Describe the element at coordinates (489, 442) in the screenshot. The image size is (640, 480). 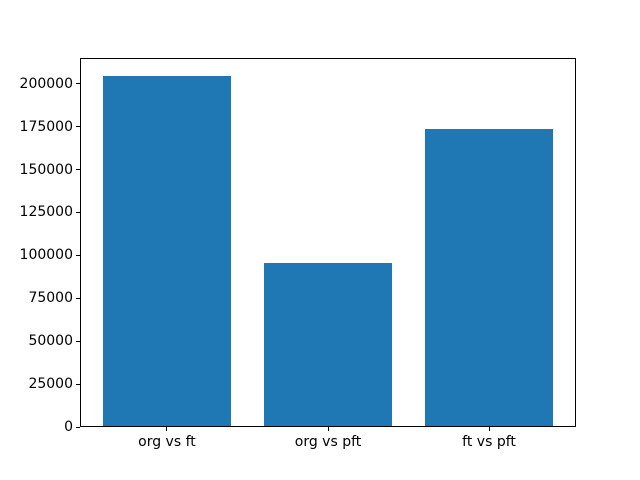
I see `x-tick-label: ft vs pft` at that location.